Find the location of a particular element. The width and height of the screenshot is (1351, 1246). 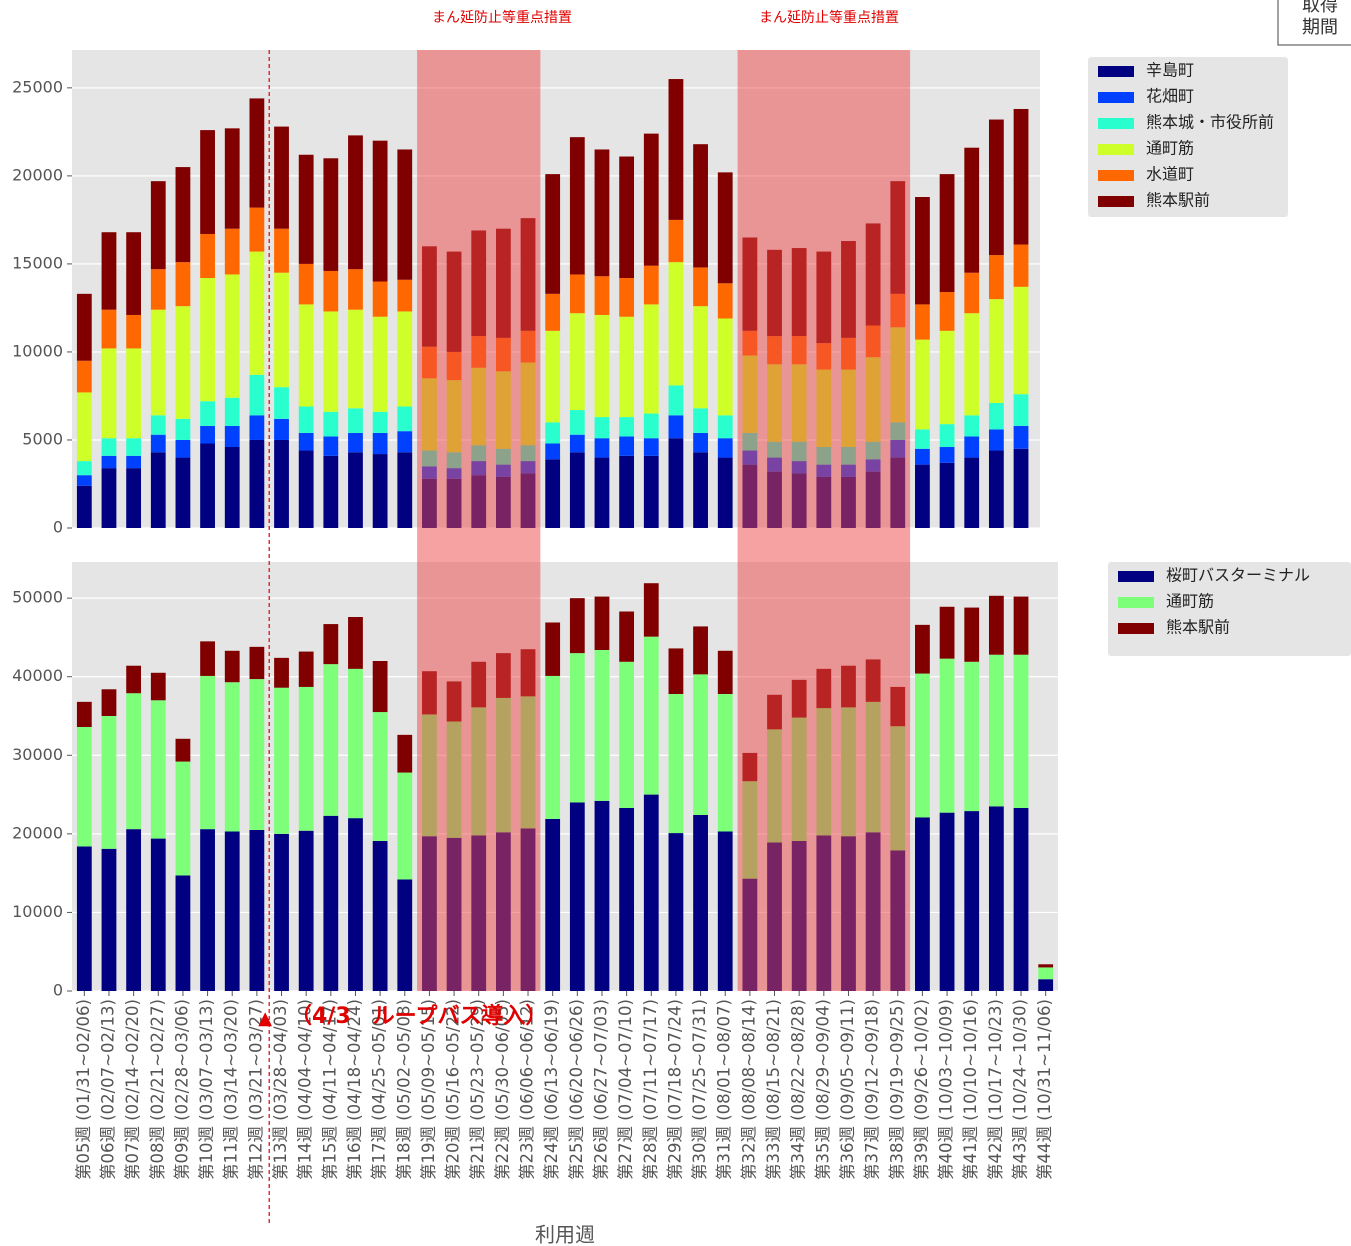

x-tick-label: 第33週 (08/15~08/21) is located at coordinates (773, 1089).